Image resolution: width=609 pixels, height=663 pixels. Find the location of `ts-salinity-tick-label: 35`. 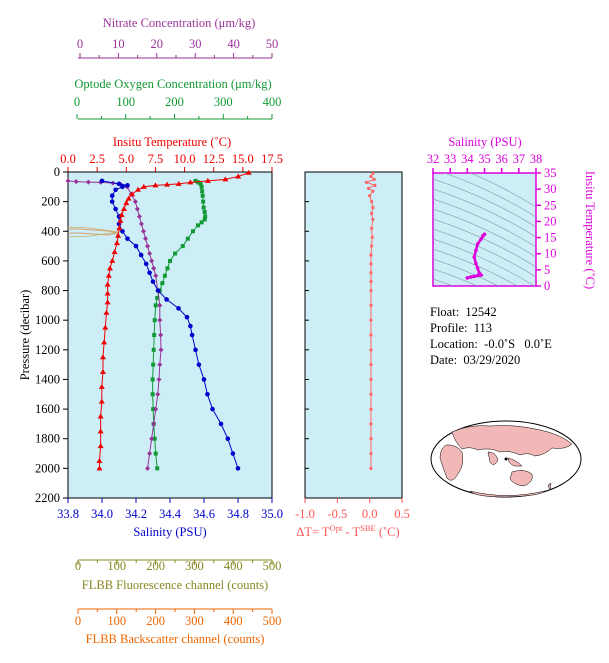

ts-salinity-tick-label: 35 is located at coordinates (484, 159).